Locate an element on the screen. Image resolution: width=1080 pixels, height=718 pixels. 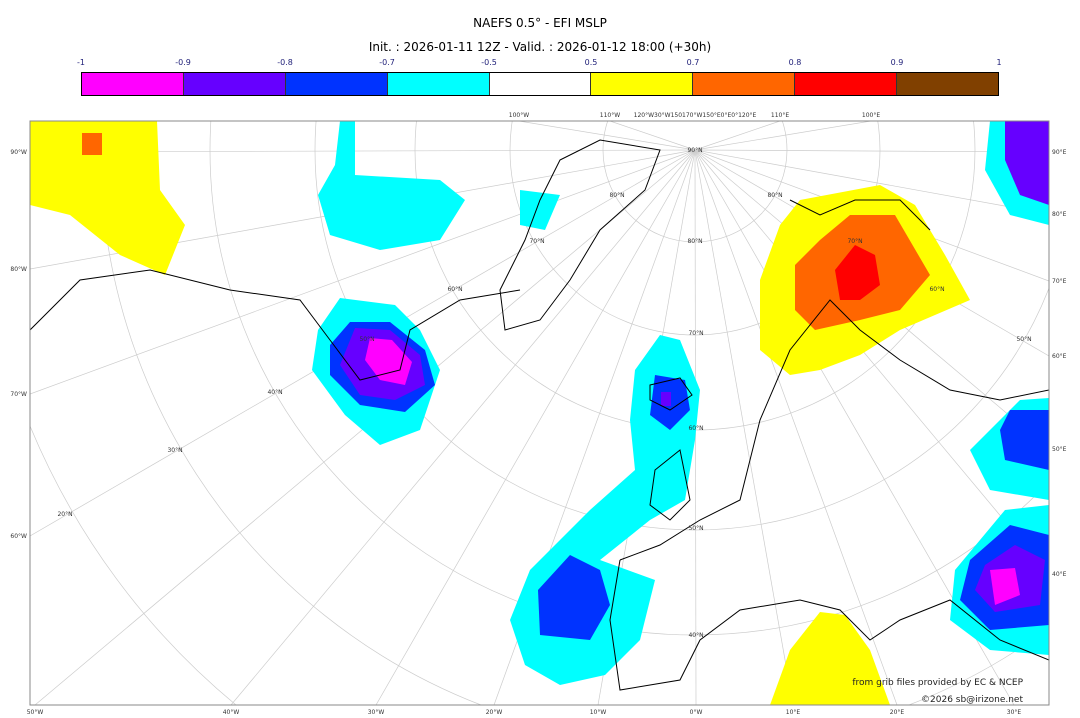
axis-label: 80°E is located at coordinates (1059, 214).